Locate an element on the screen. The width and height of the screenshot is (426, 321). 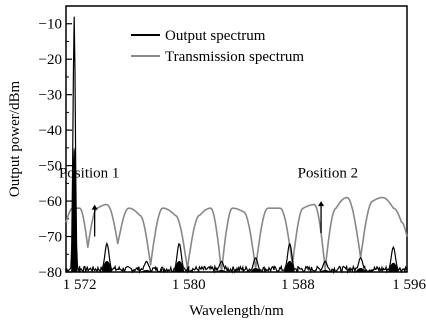
x-tick-label: 1 580 is located at coordinates (189, 285).